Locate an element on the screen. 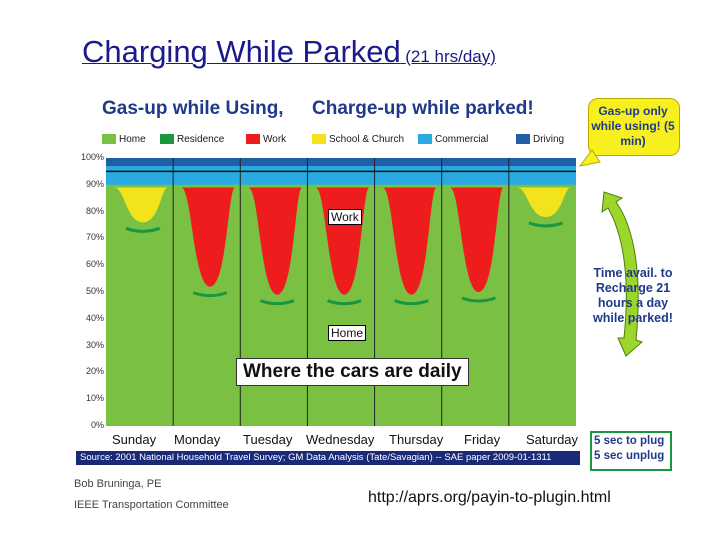  work-dip-monday is located at coordinates (208, 237).